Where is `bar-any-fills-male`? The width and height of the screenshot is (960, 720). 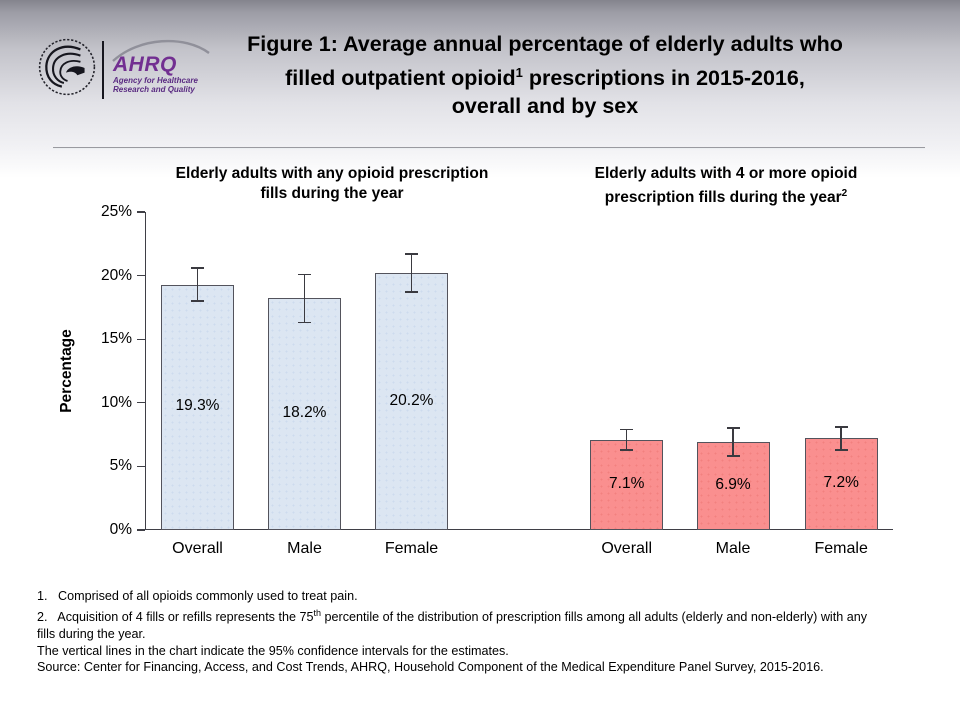
bar-any-fills-male is located at coordinates (304, 414).